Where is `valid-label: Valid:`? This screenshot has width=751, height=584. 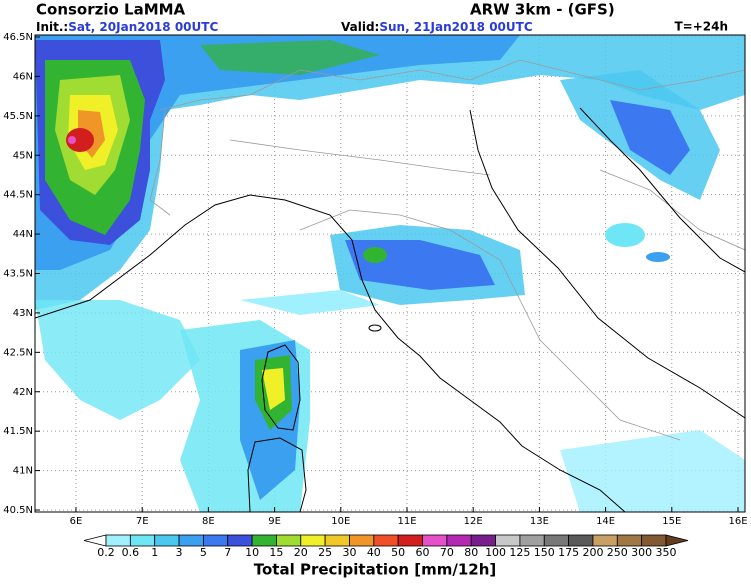 valid-label: Valid: is located at coordinates (360, 27).